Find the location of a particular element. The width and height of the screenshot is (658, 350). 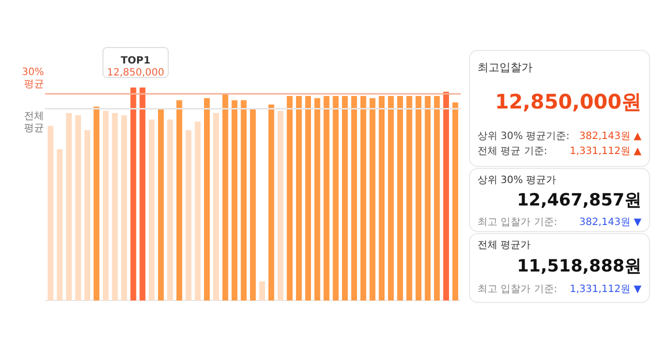

text: 1,331,112원 ▼ is located at coordinates (606, 289).